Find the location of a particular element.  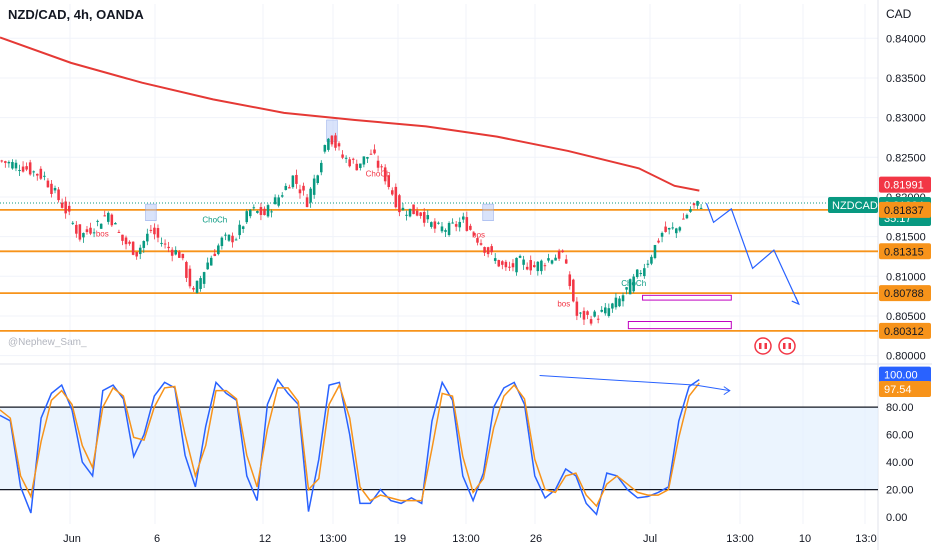

badge-text: 0.81991 is located at coordinates (904, 186).